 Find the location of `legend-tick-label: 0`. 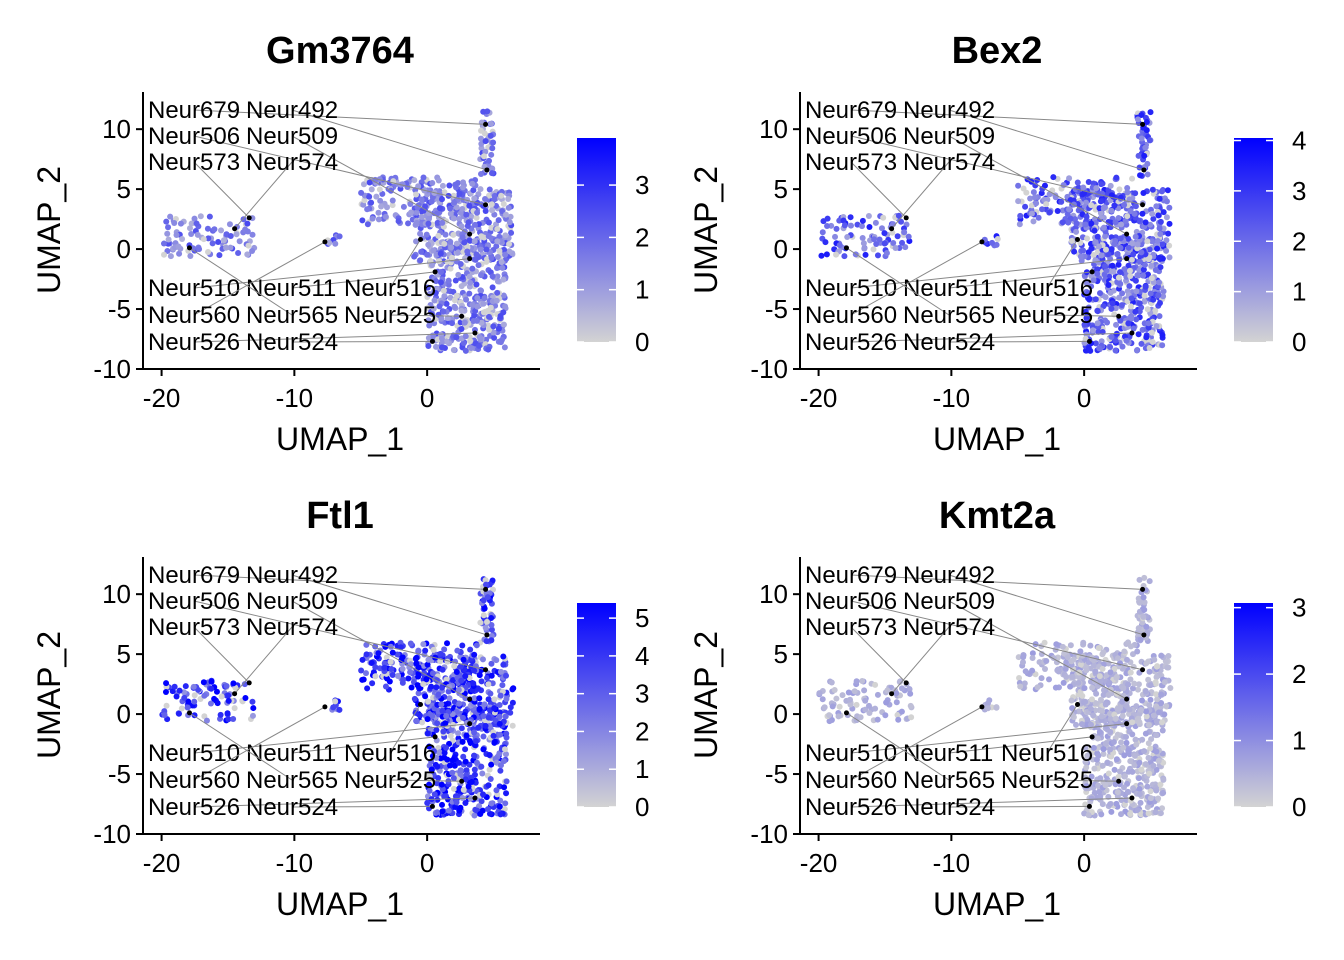

legend-tick-label: 0 is located at coordinates (642, 807).